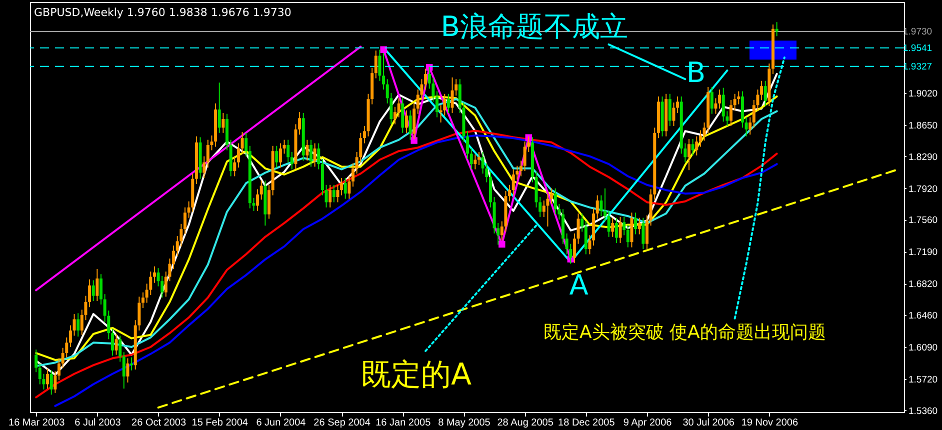 Image resolution: width=942 pixels, height=430 pixels. Describe the element at coordinates (163, 12) in the screenshot. I see `chart-title: GBPUSD,Weekly 1.9760 1.9838 1.9676 1.9730` at that location.